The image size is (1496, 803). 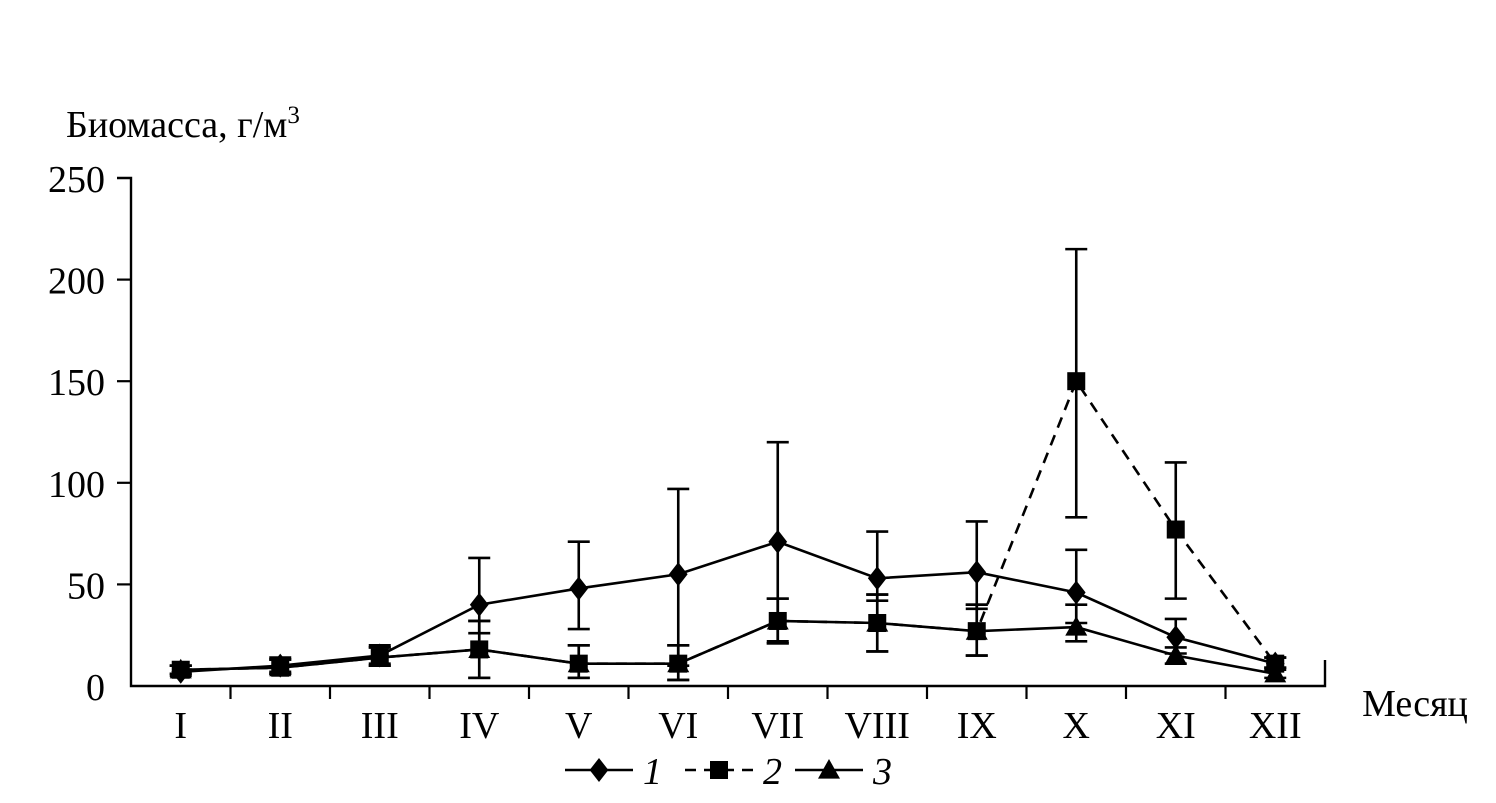 What do you see at coordinates (1415, 704) in the screenshot?
I see `x-axis-title: Месяц` at bounding box center [1415, 704].